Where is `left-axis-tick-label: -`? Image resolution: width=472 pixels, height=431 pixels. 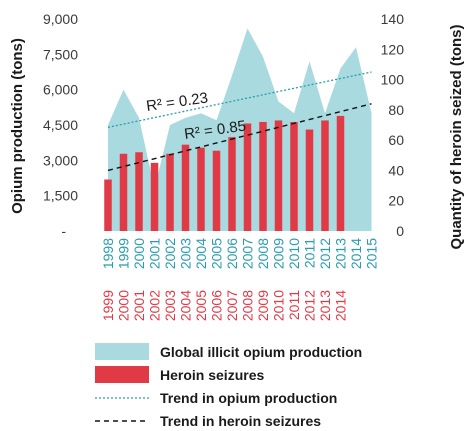
left-axis-tick-label: - is located at coordinates (63, 231).